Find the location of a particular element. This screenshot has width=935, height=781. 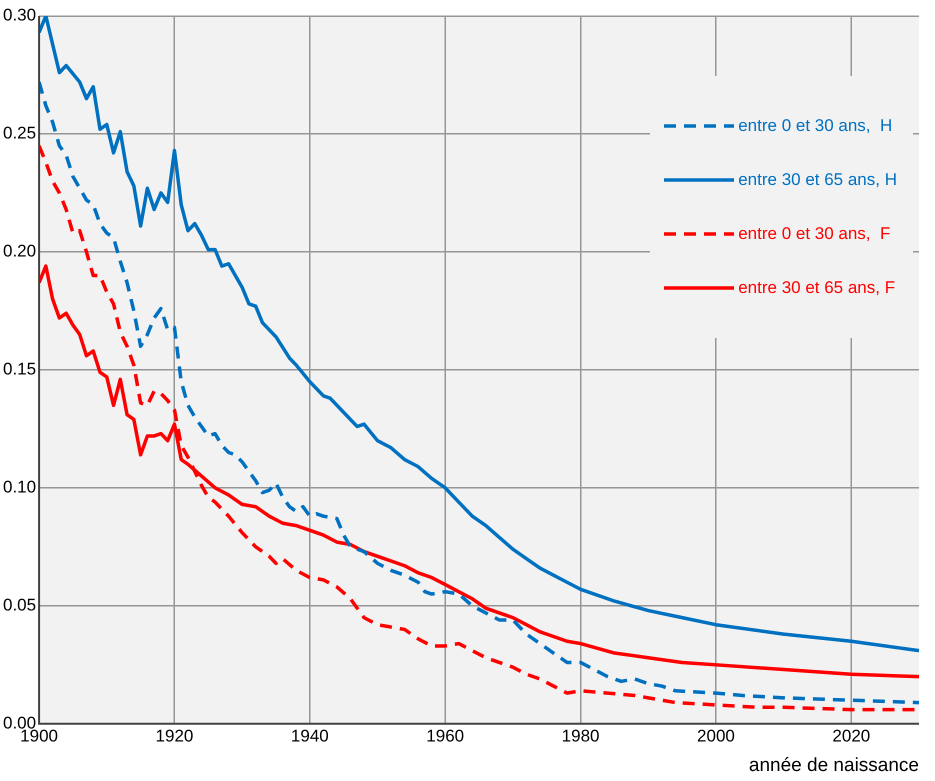

x-tick-label: 2000 is located at coordinates (716, 736).